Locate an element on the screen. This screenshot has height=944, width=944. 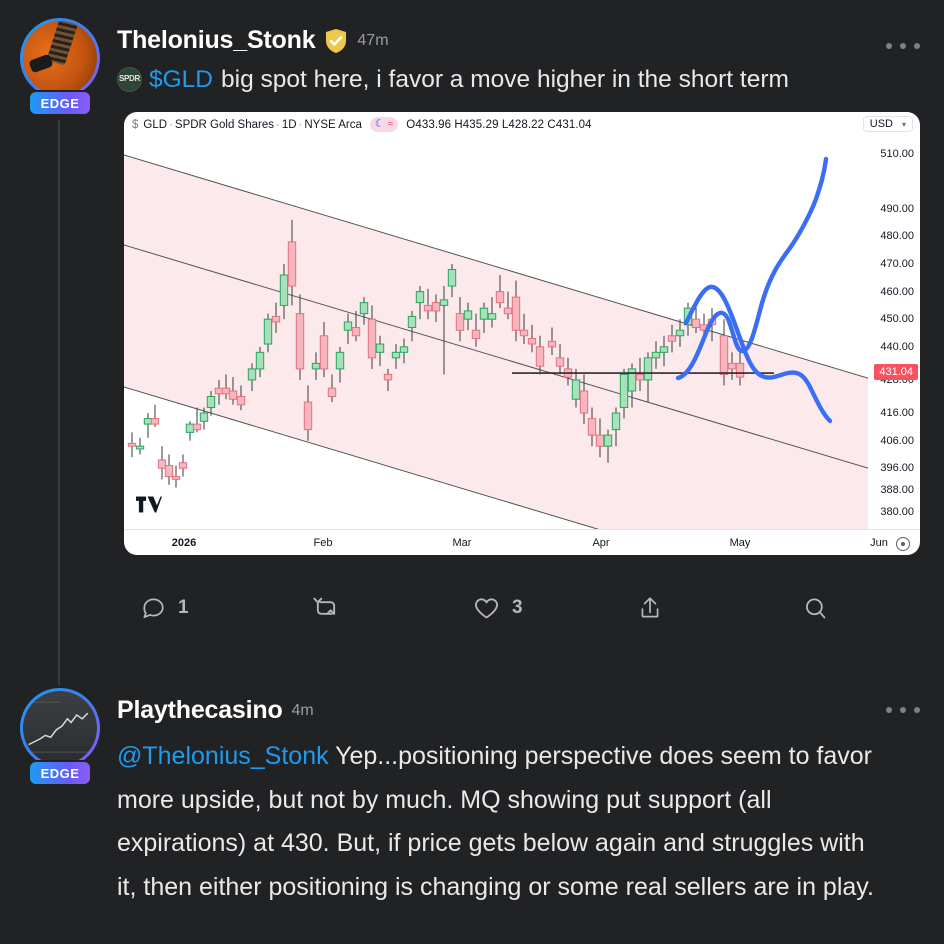
thread-connector-line is located at coordinates (59, 402).